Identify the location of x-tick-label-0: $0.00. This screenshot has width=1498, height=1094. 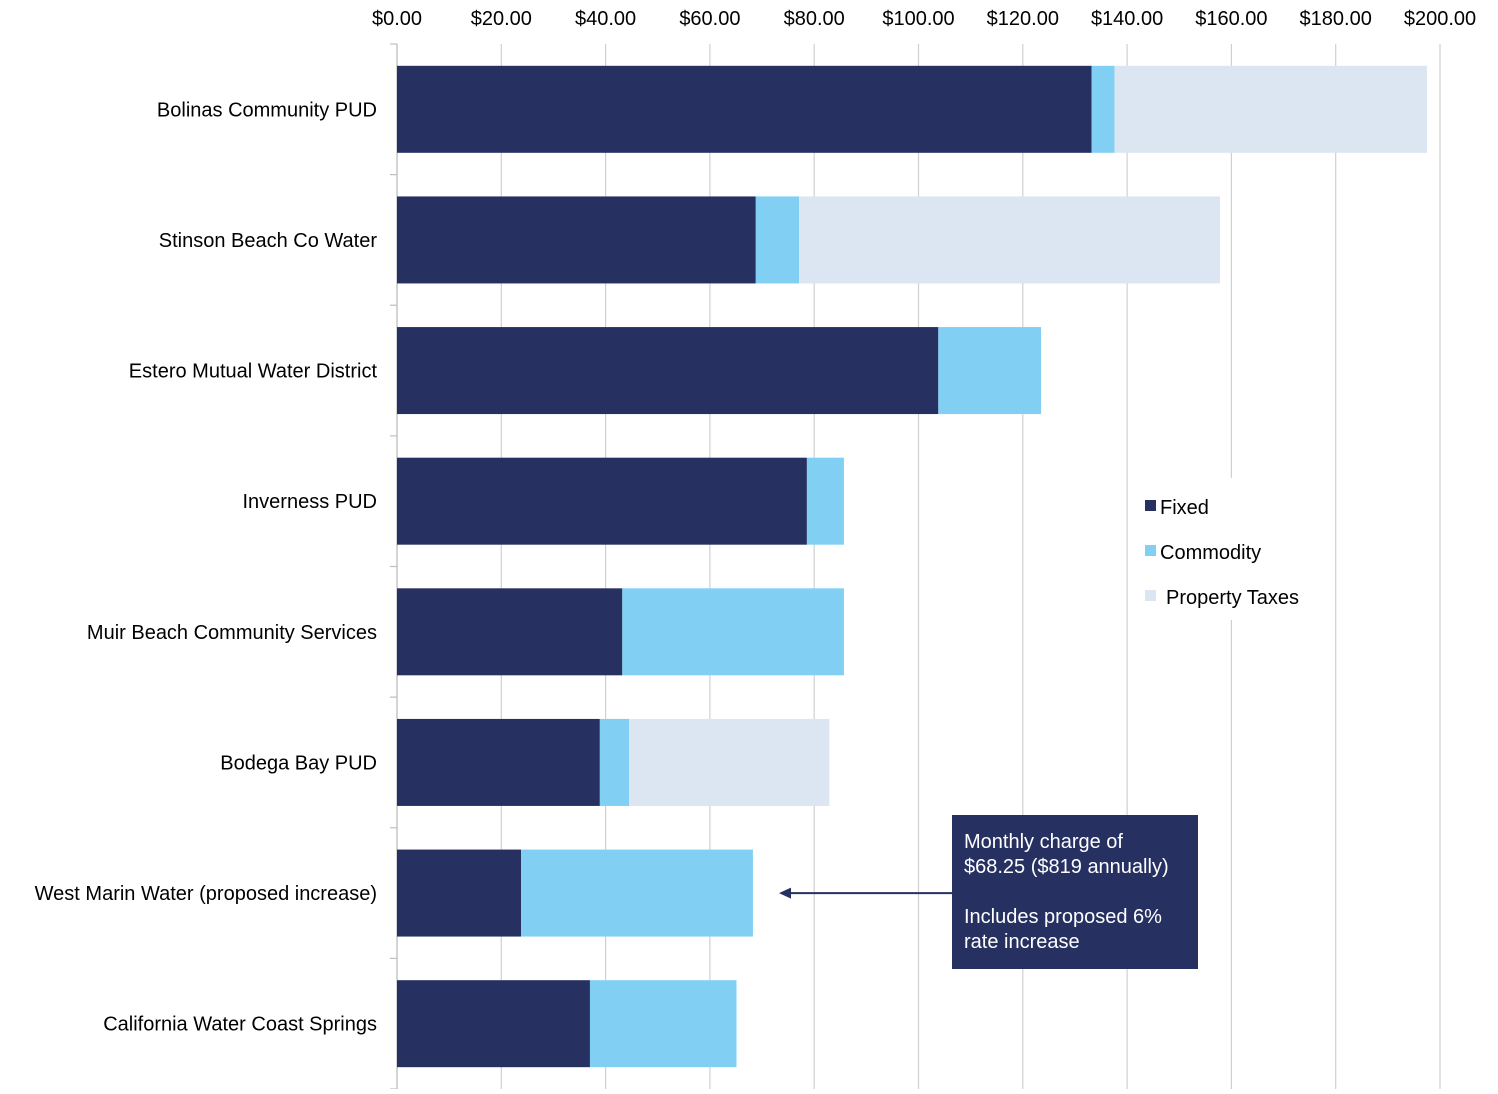
(397, 19).